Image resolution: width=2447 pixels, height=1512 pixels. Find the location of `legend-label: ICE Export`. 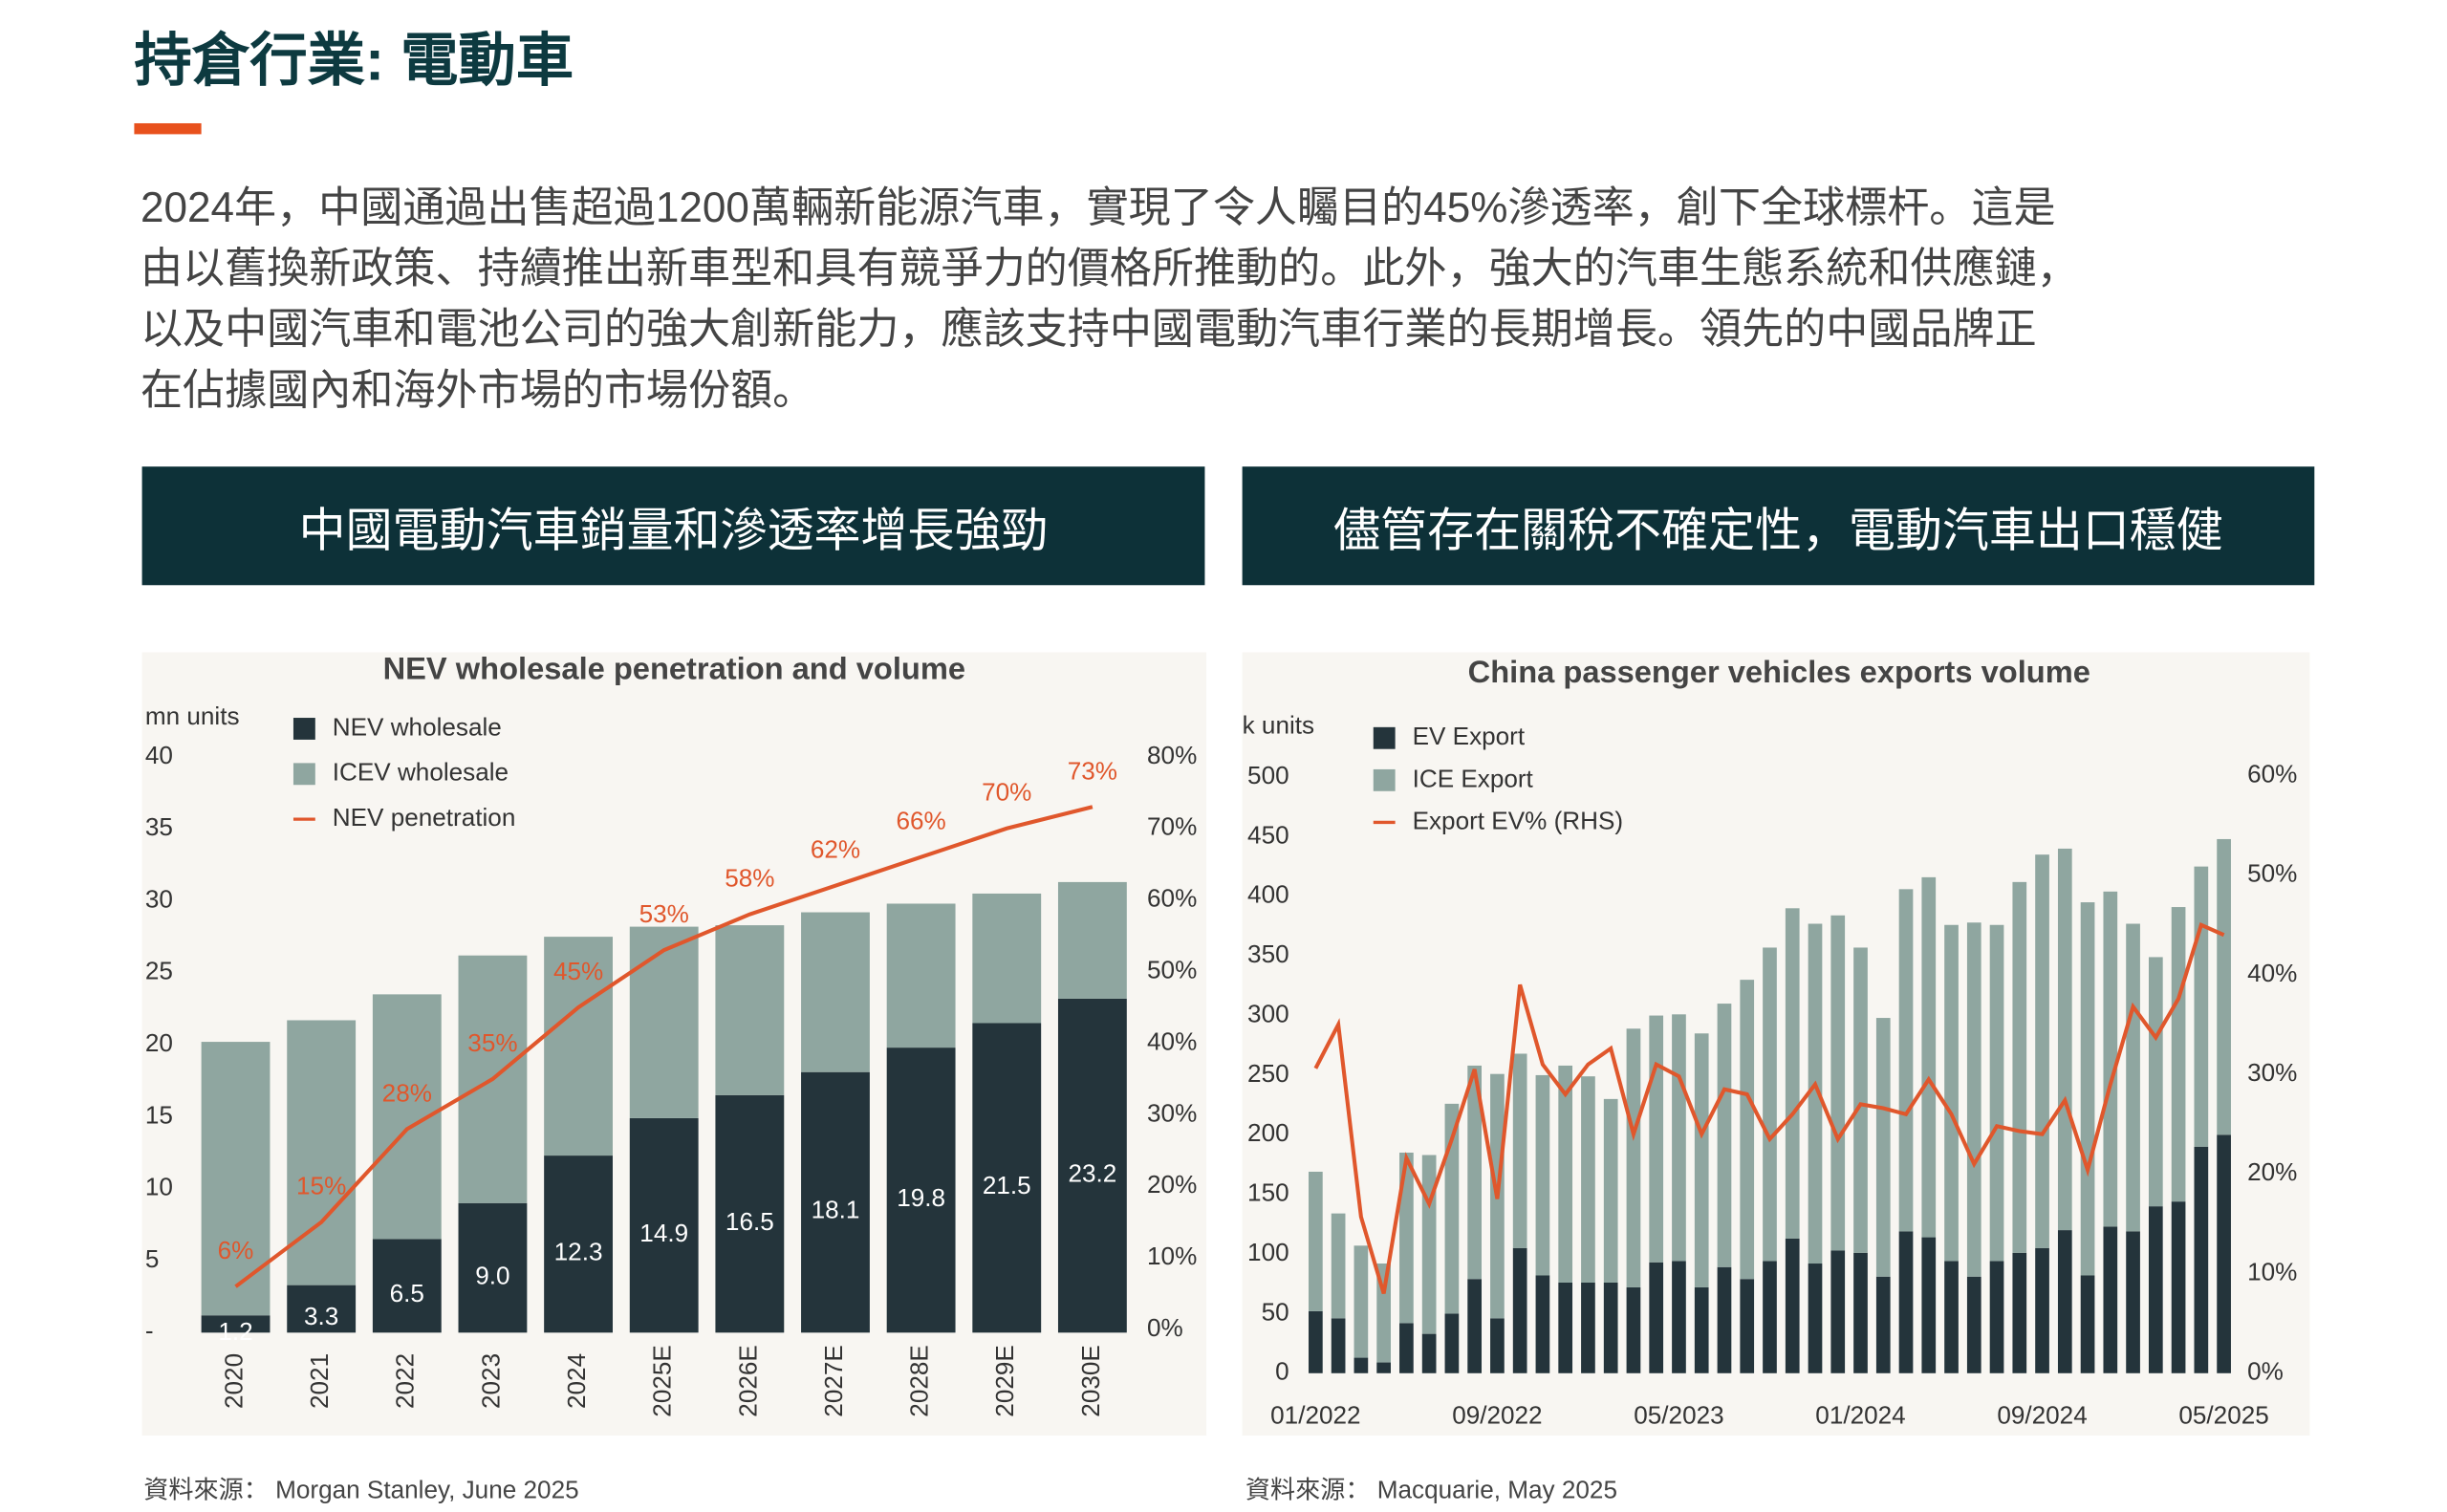

legend-label: ICE Export is located at coordinates (1473, 778).